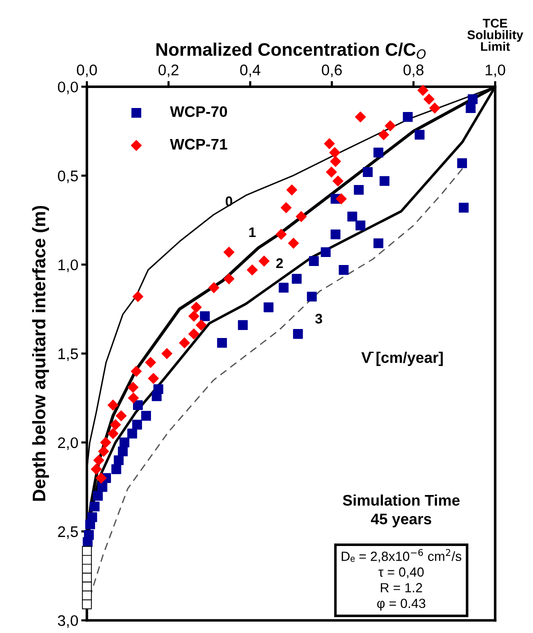  I want to click on y-axis-title: Depth below aquitard interface (m), so click(40, 353).